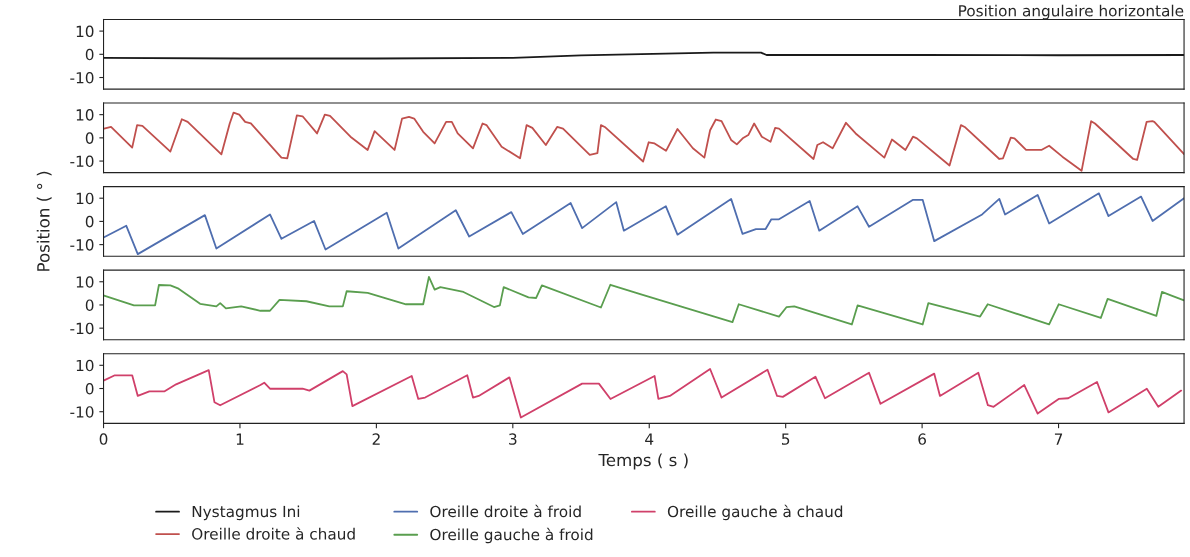 The width and height of the screenshot is (1190, 557). What do you see at coordinates (649, 439) in the screenshot?
I see `x-tick-label: 4` at bounding box center [649, 439].